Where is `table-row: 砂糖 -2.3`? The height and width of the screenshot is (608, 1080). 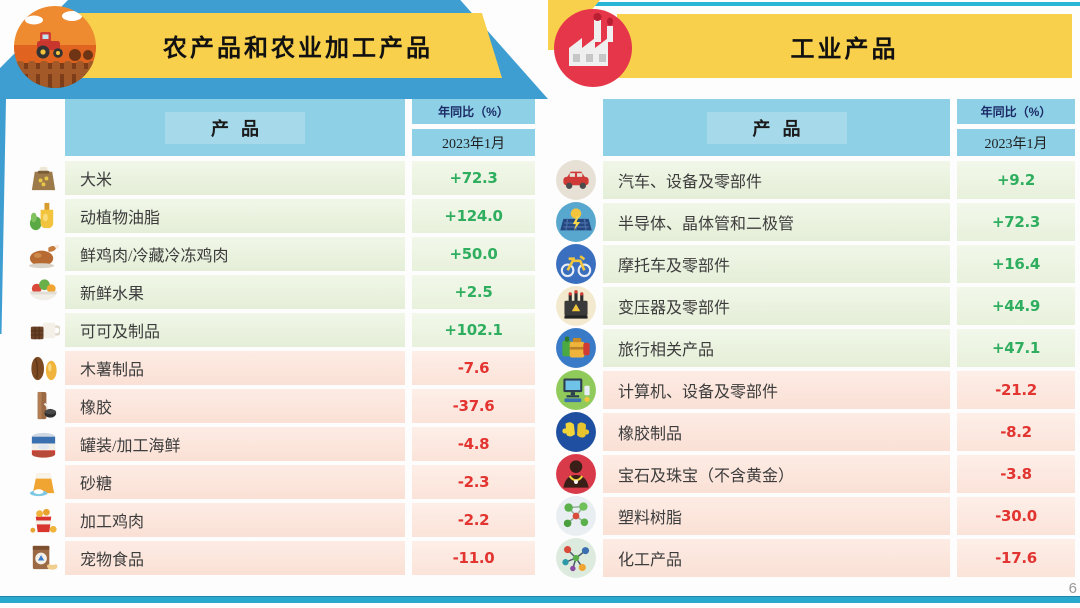 table-row: 砂糖 -2.3 is located at coordinates (278, 482).